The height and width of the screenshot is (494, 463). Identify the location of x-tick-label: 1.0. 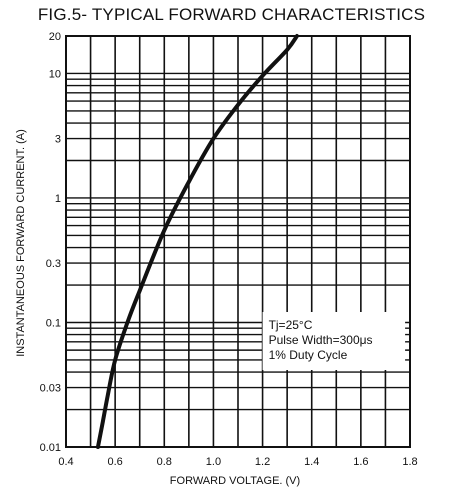
(213, 462).